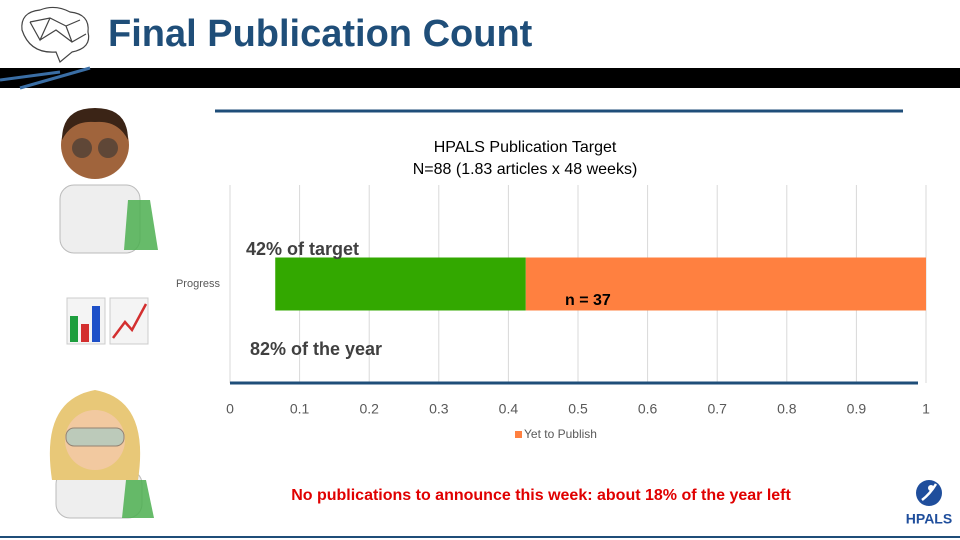 This screenshot has height=540, width=960. Describe the element at coordinates (560, 434) in the screenshot. I see `legend-label: Yet to Publish` at that location.